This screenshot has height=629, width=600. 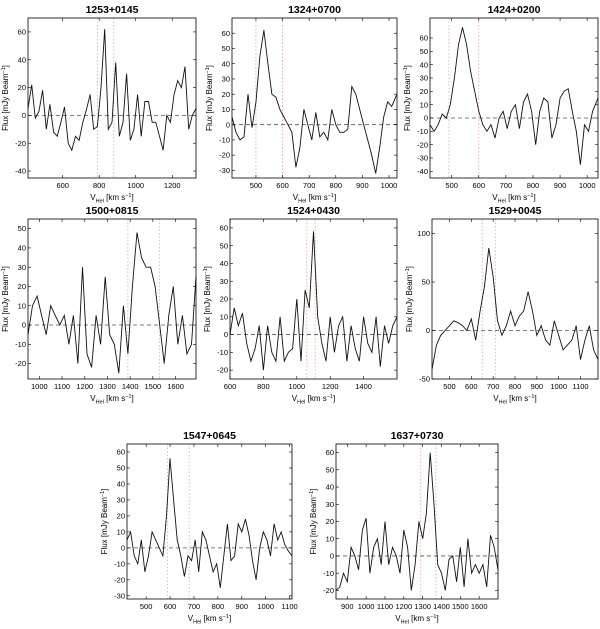 What do you see at coordinates (107, 386) in the screenshot?
I see `x-tick-label: 1300` at bounding box center [107, 386].